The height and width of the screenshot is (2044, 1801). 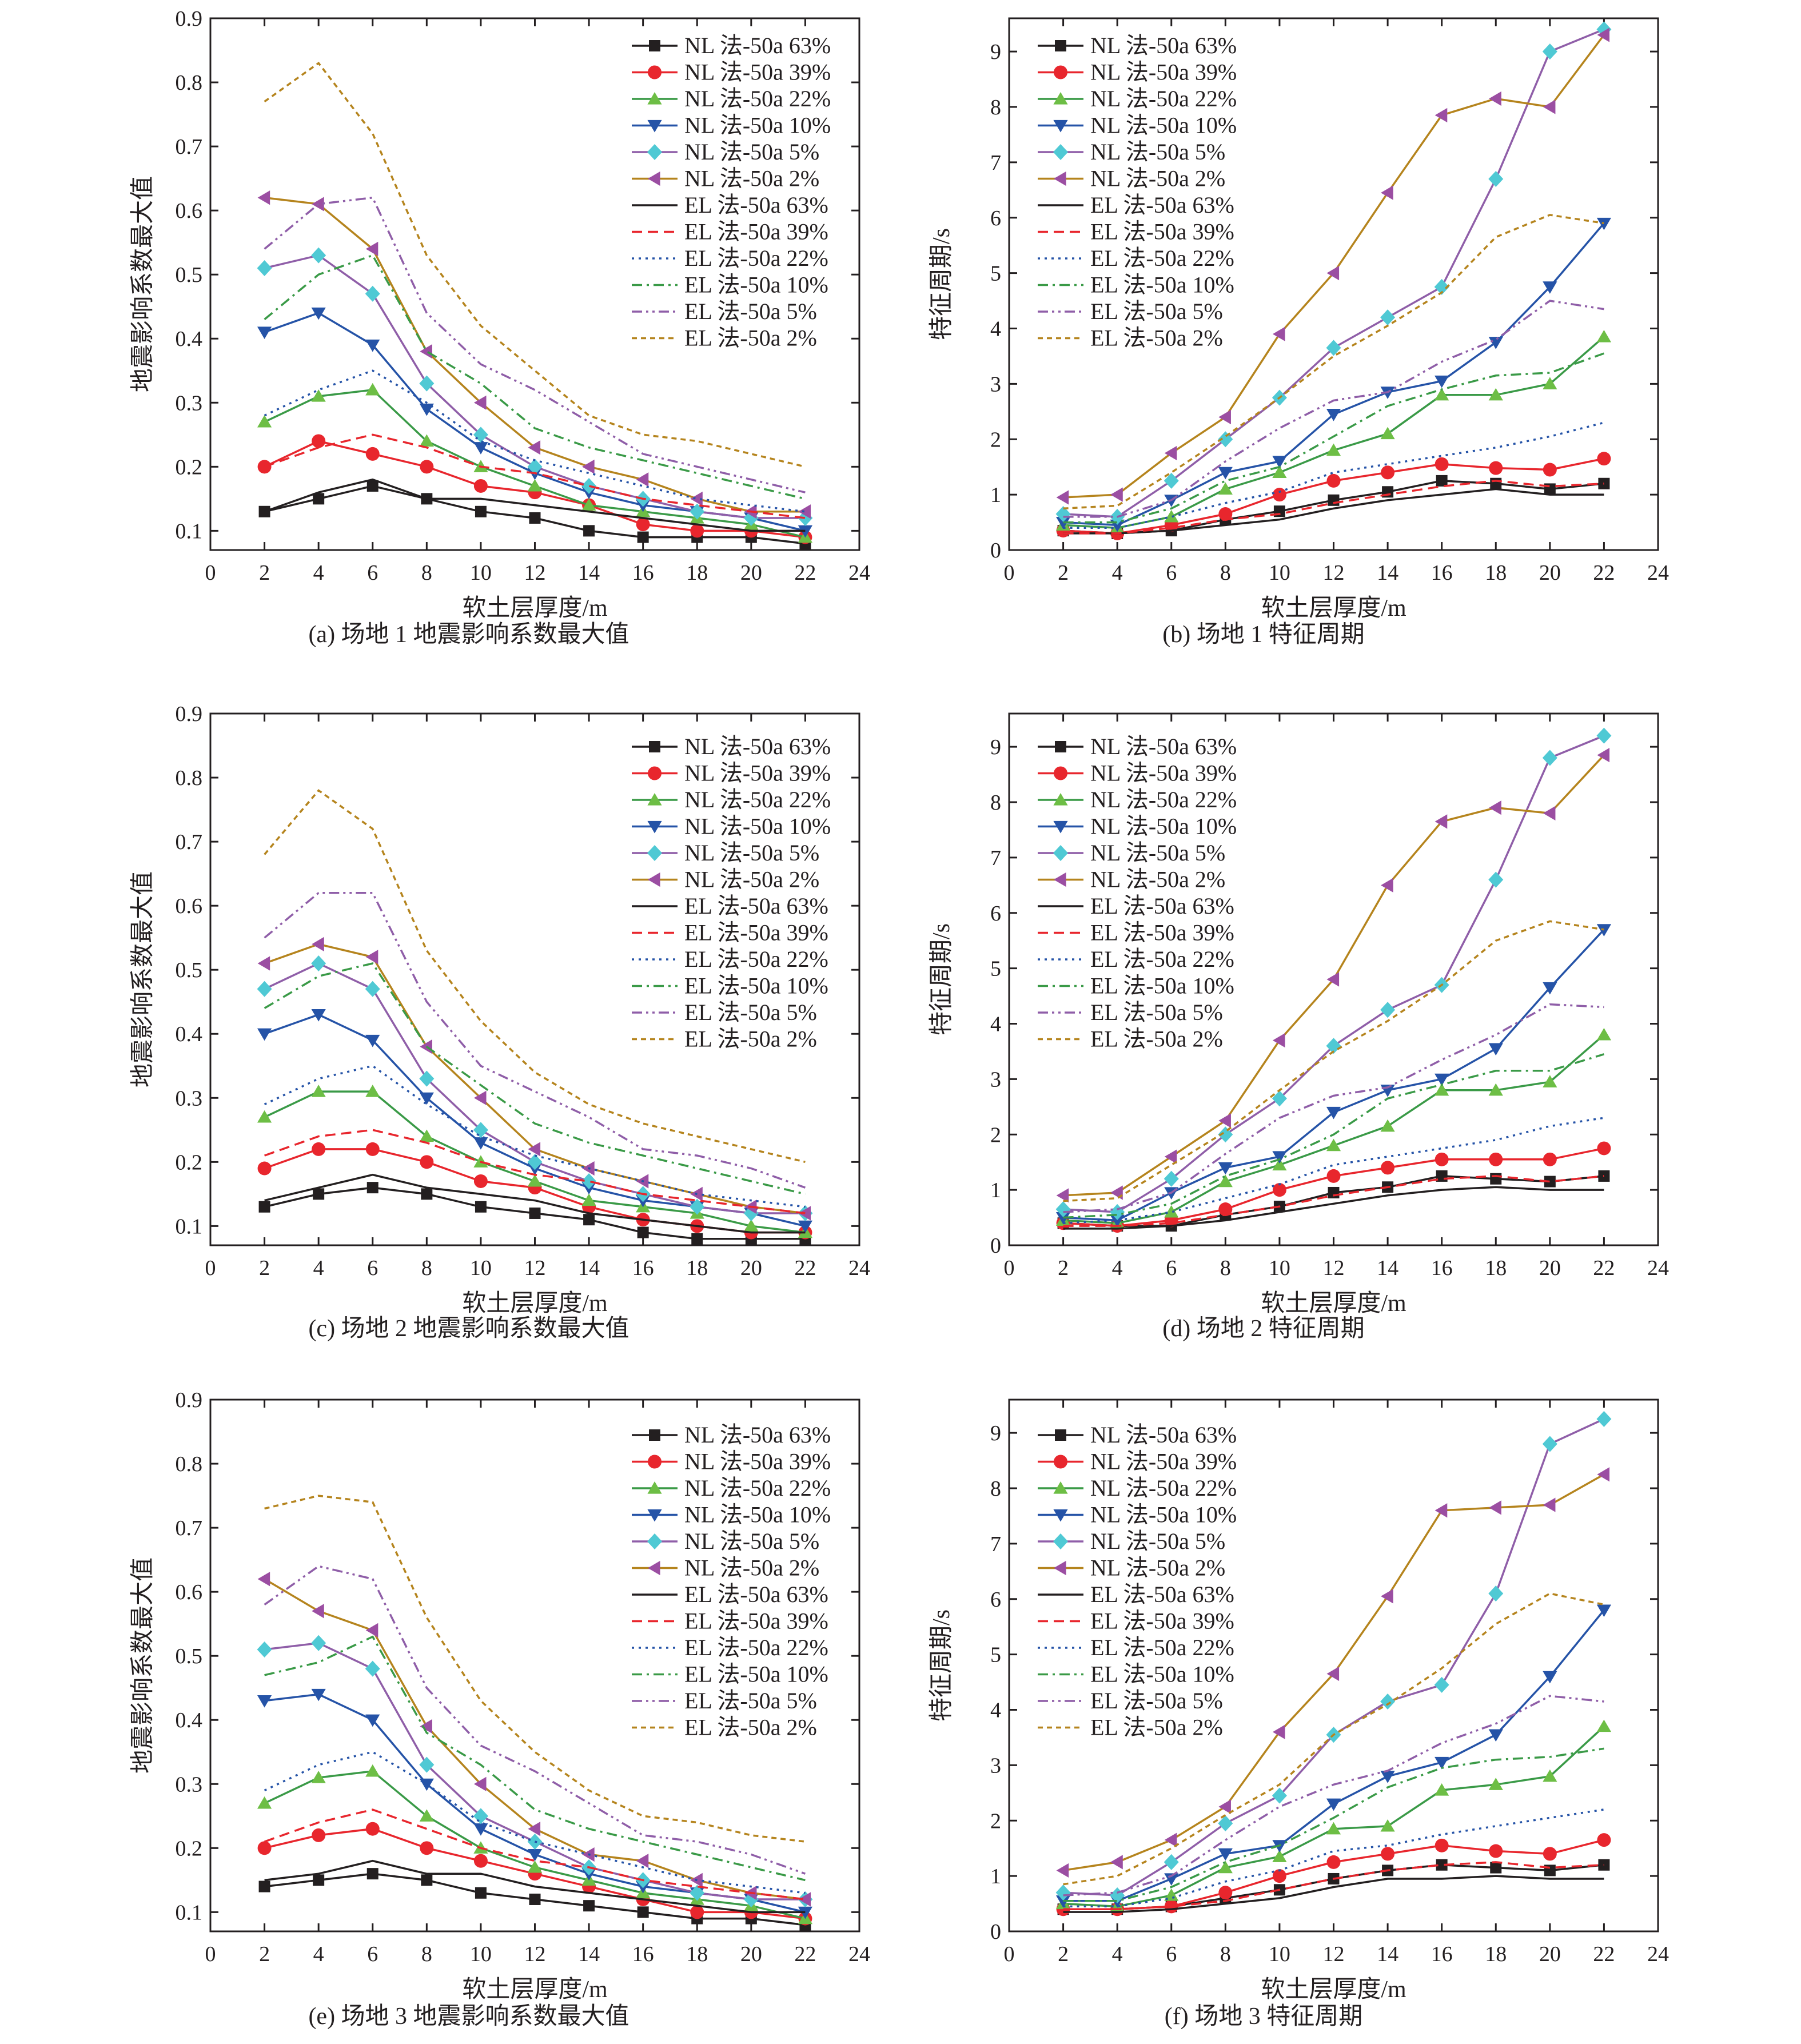 I want to click on y-tick-label: 0.1, so click(x=190, y=1226).